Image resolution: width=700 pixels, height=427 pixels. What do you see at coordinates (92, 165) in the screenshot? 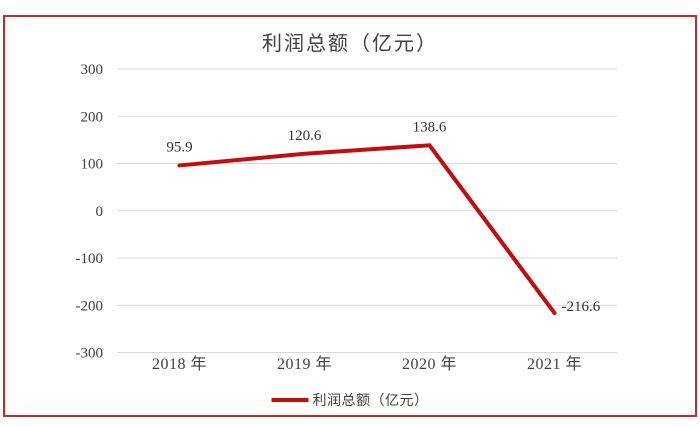
I see `y-tick-label: 100` at bounding box center [92, 165].